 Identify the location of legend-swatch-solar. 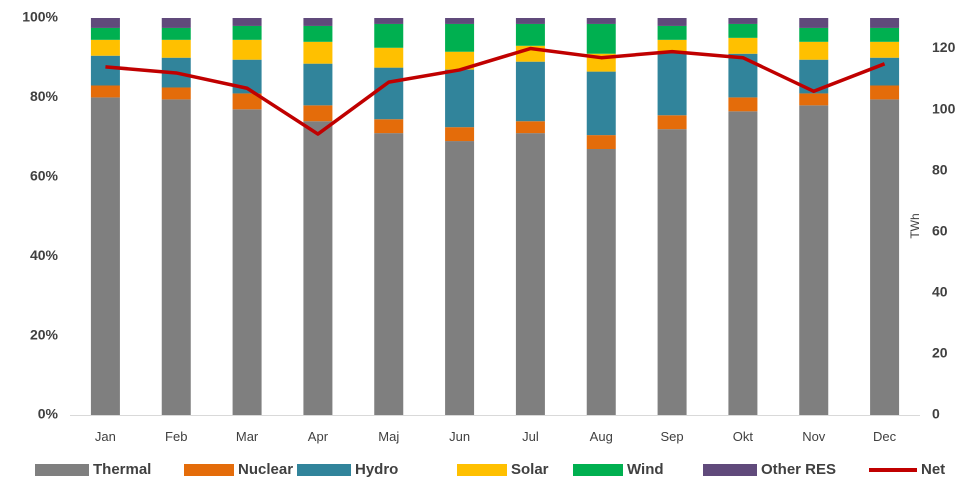
(482, 470).